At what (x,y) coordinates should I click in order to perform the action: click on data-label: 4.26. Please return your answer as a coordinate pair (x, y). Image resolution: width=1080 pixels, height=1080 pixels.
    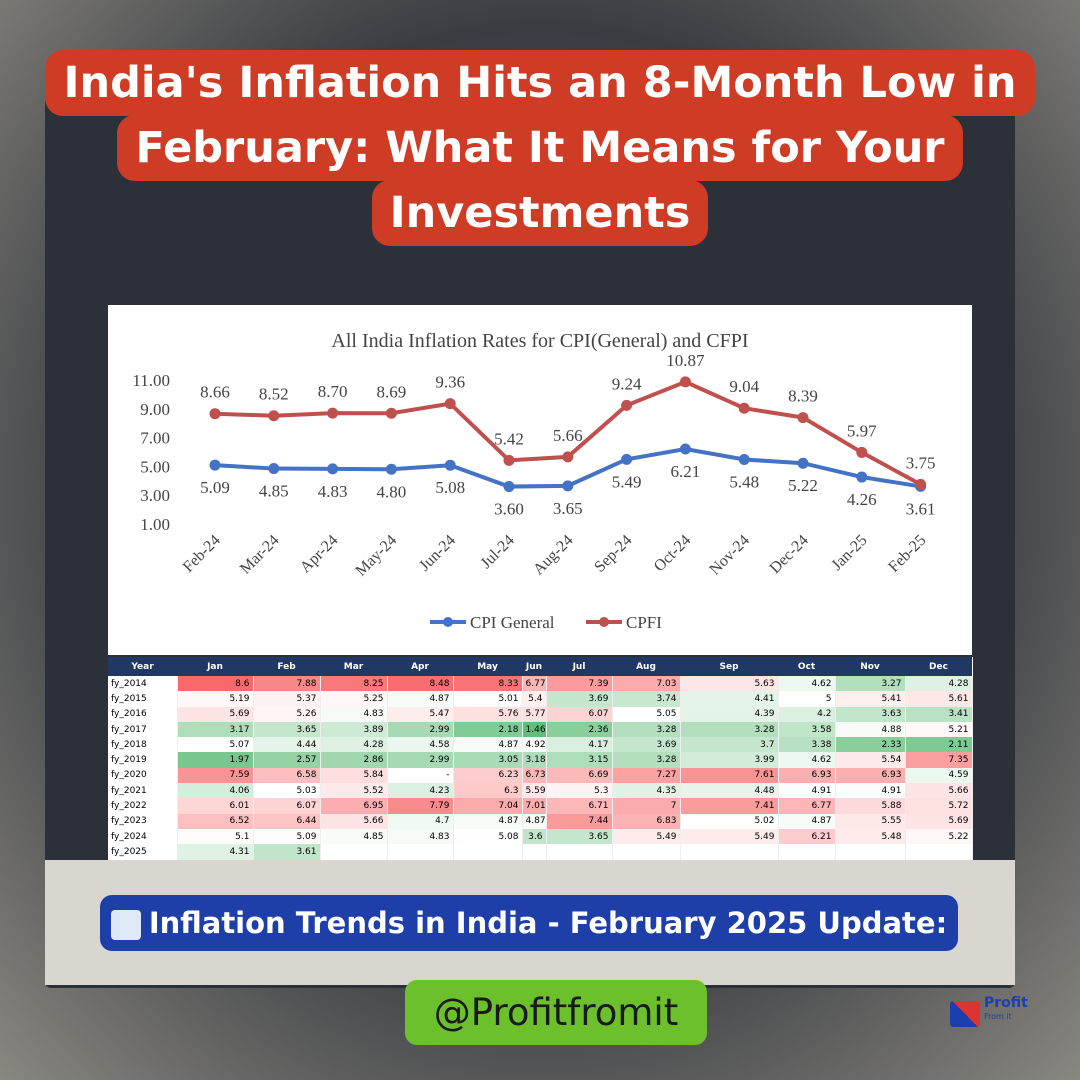
    Looking at the image, I should click on (862, 499).